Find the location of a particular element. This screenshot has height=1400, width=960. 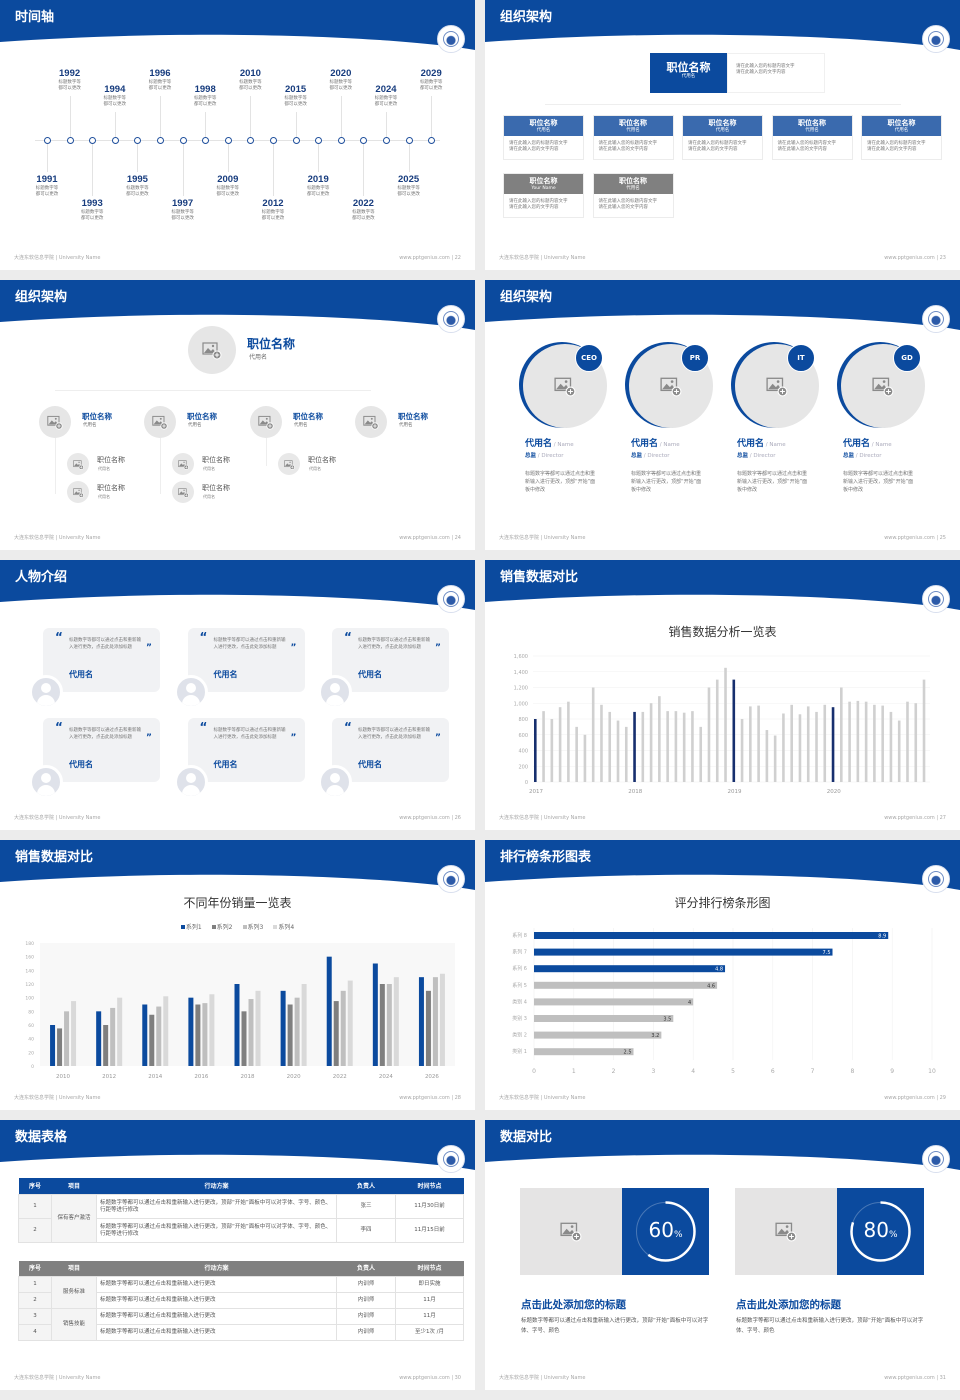

avatar is located at coordinates (335, 782).